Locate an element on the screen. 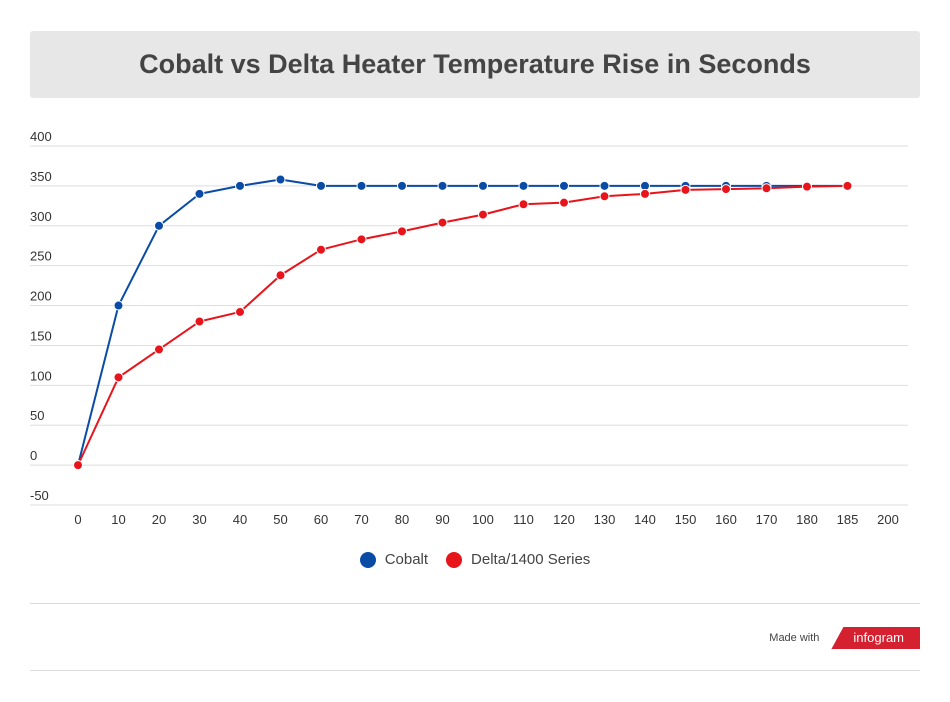  chart-legend: Cobalt Delta/1400 Series is located at coordinates (475, 559).